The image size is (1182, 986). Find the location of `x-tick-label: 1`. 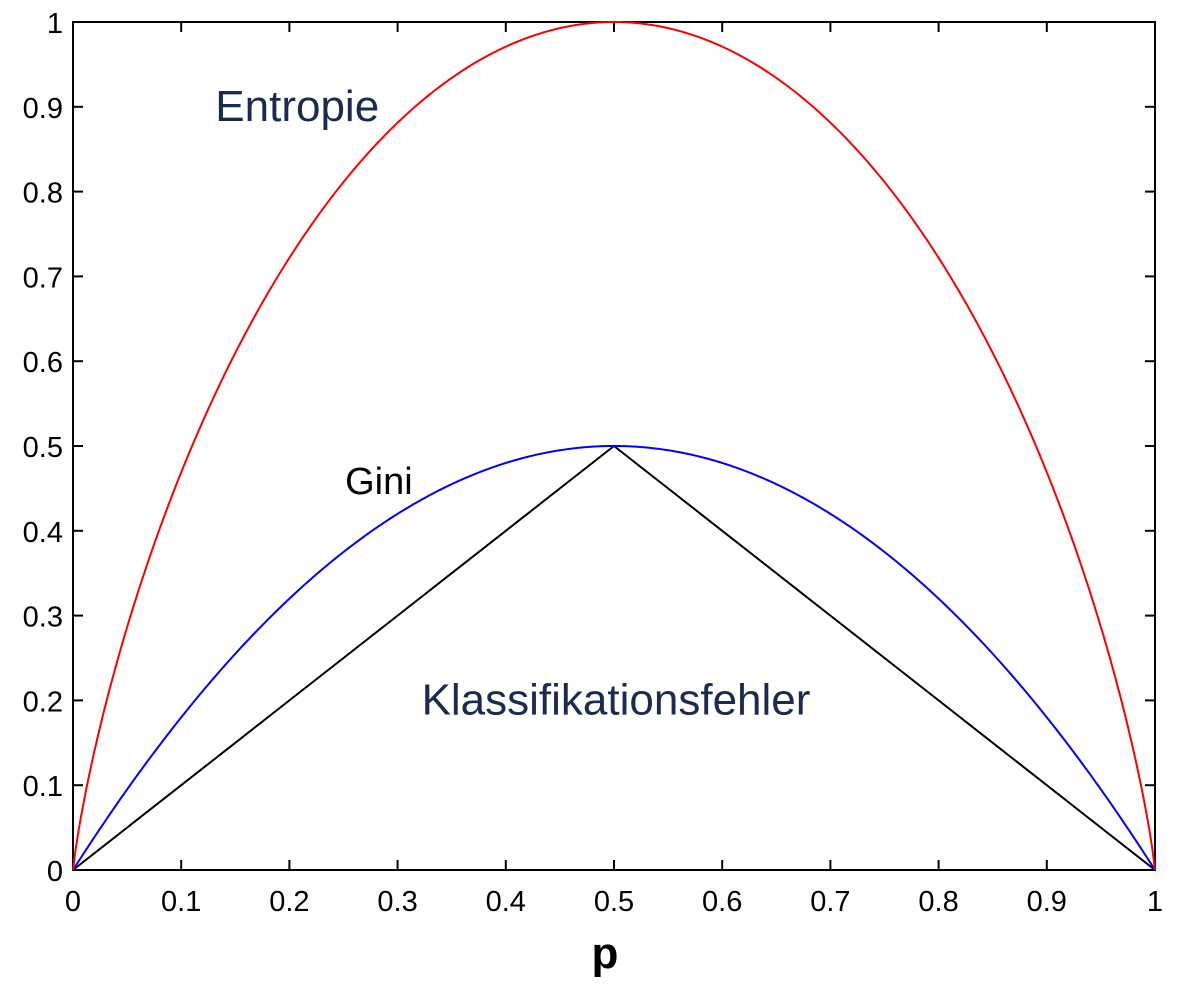

x-tick-label: 1 is located at coordinates (1155, 902).